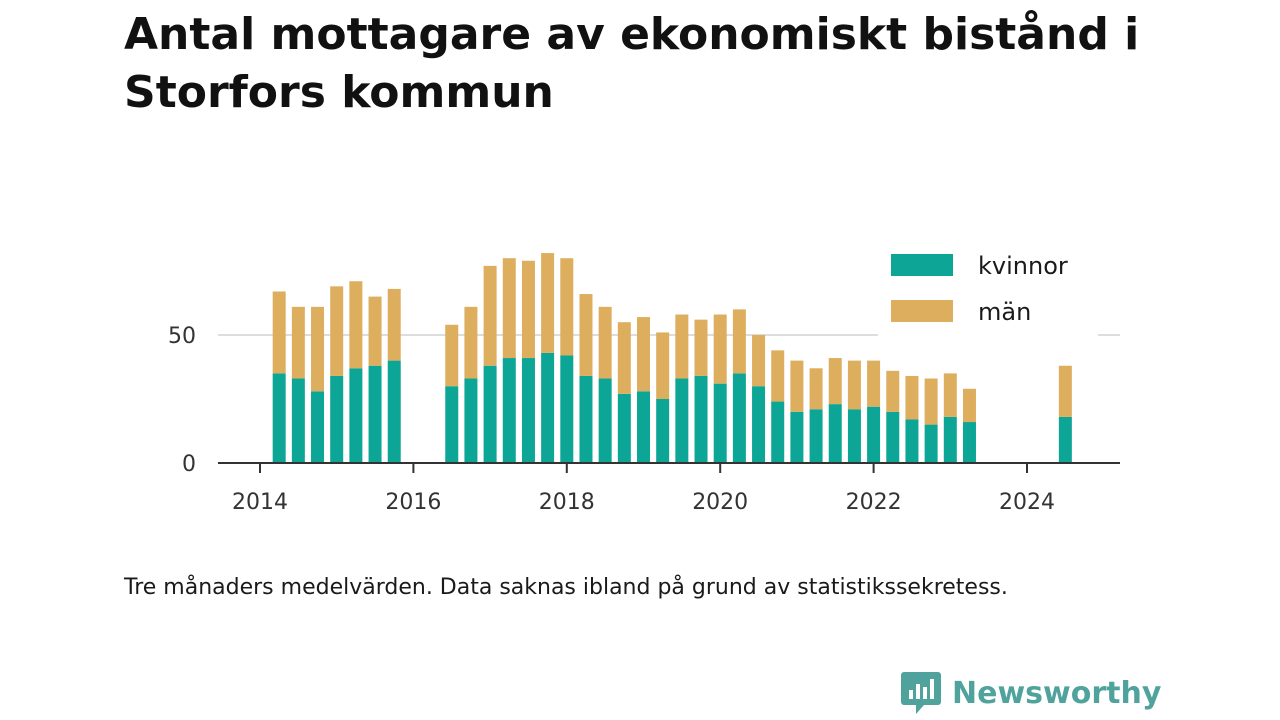 The width and height of the screenshot is (1280, 720). Describe the element at coordinates (1023, 266) in the screenshot. I see `legend-label: kvinnor` at that location.